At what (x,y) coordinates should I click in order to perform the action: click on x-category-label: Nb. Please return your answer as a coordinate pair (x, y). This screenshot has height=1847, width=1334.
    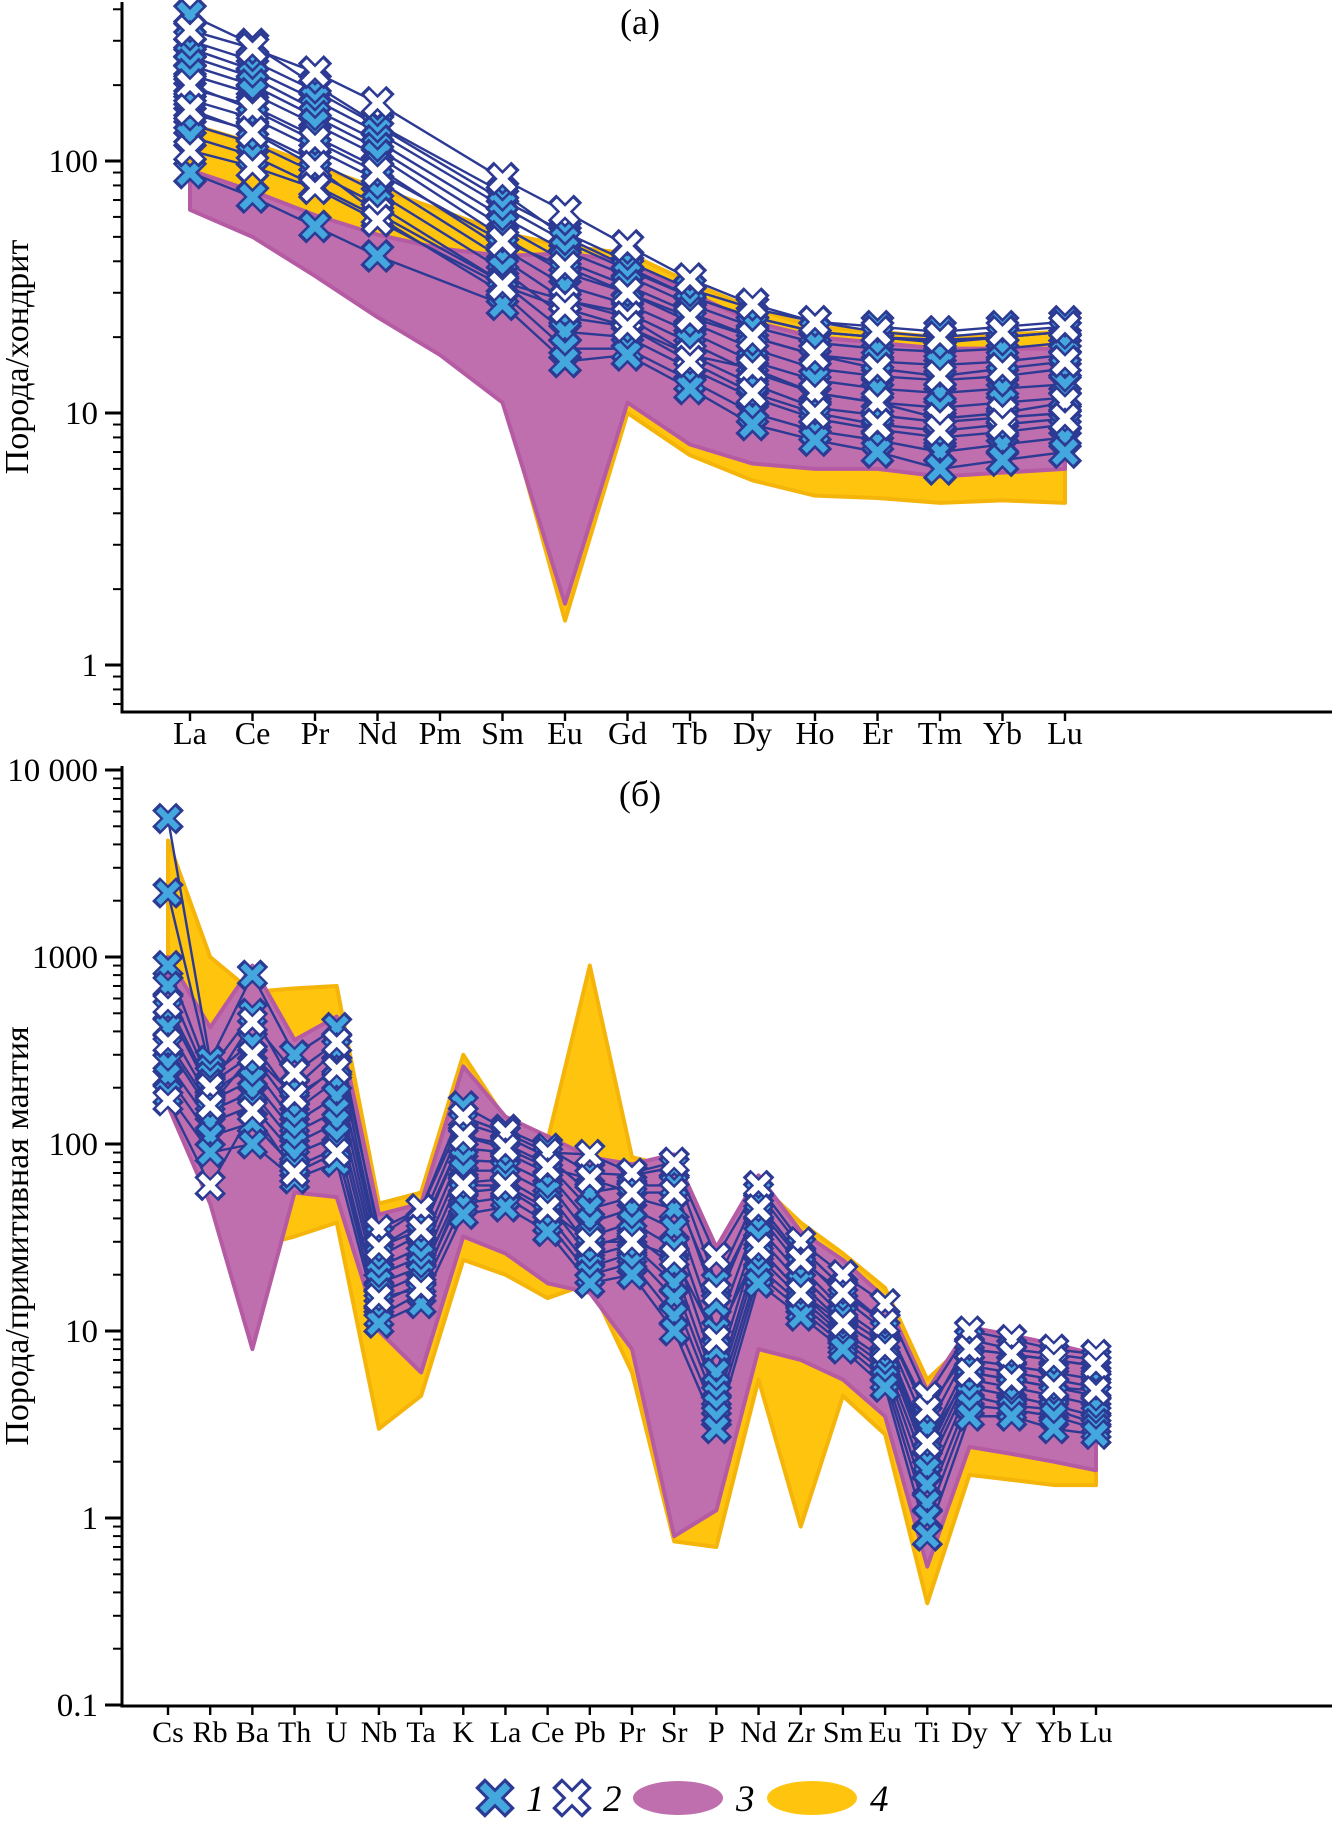
    Looking at the image, I should click on (379, 1732).